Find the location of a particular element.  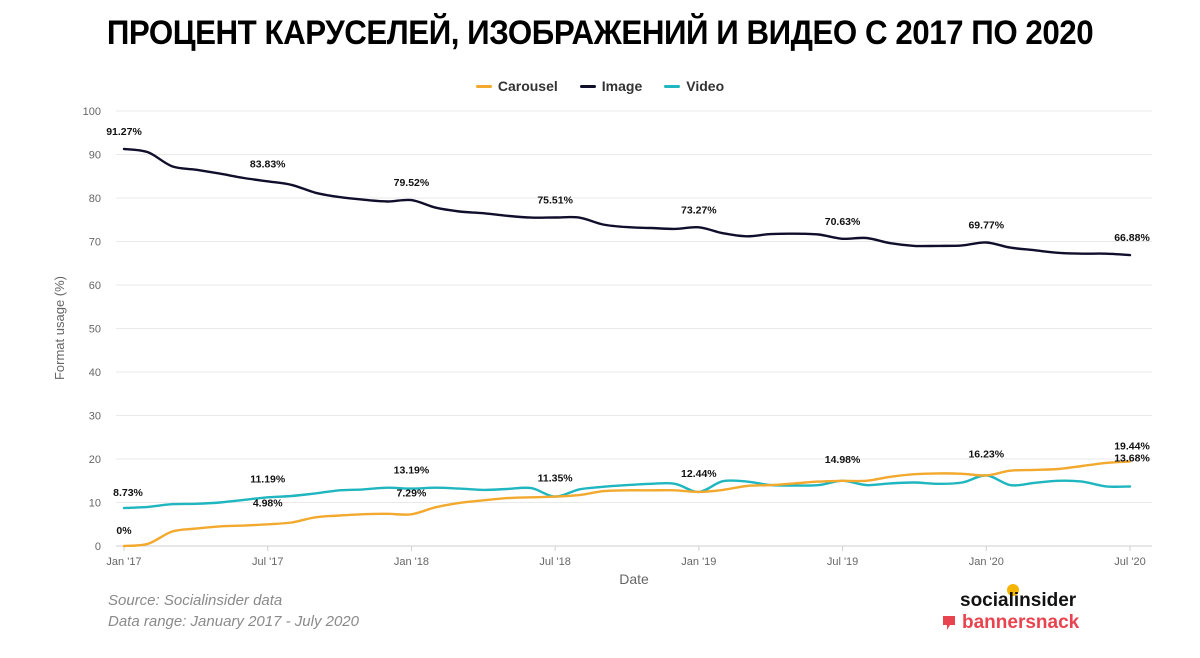

series-line-video is located at coordinates (627, 492).